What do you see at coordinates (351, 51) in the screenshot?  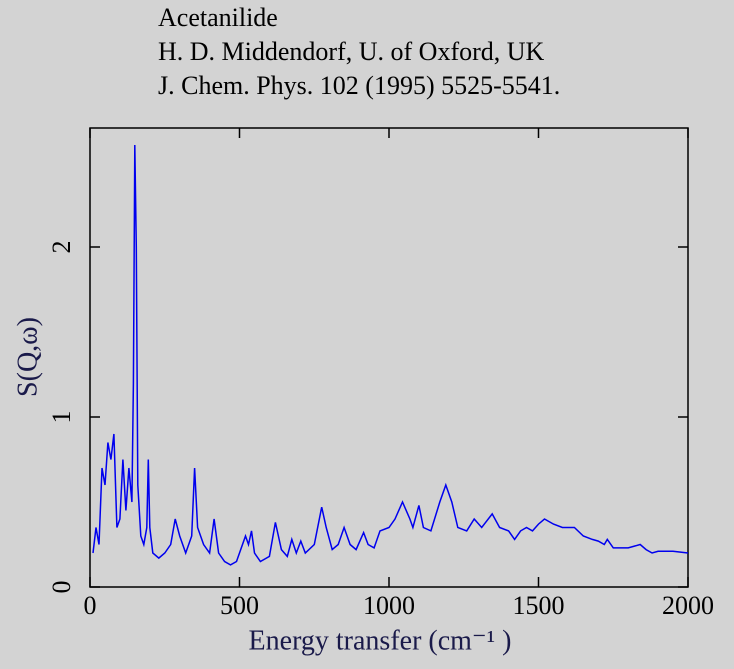 I see `title-line: H. D. Middendorf, U. of Oxford, UK` at bounding box center [351, 51].